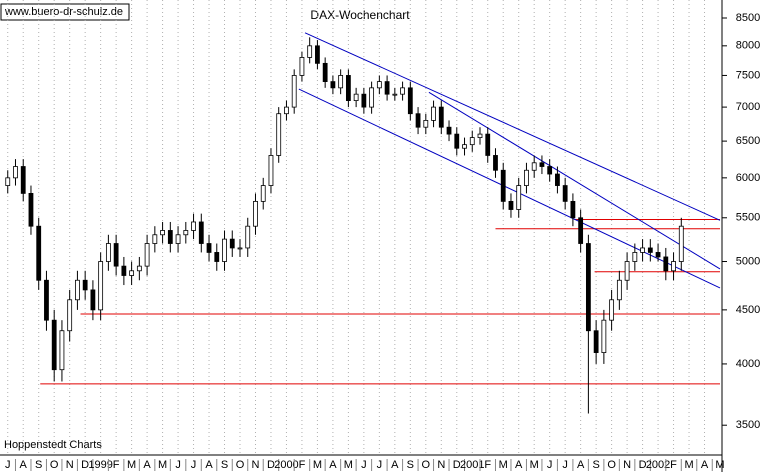 This screenshot has width=769, height=472. Describe the element at coordinates (286, 465) in the screenshot. I see `x-tick-label: 2000` at that location.